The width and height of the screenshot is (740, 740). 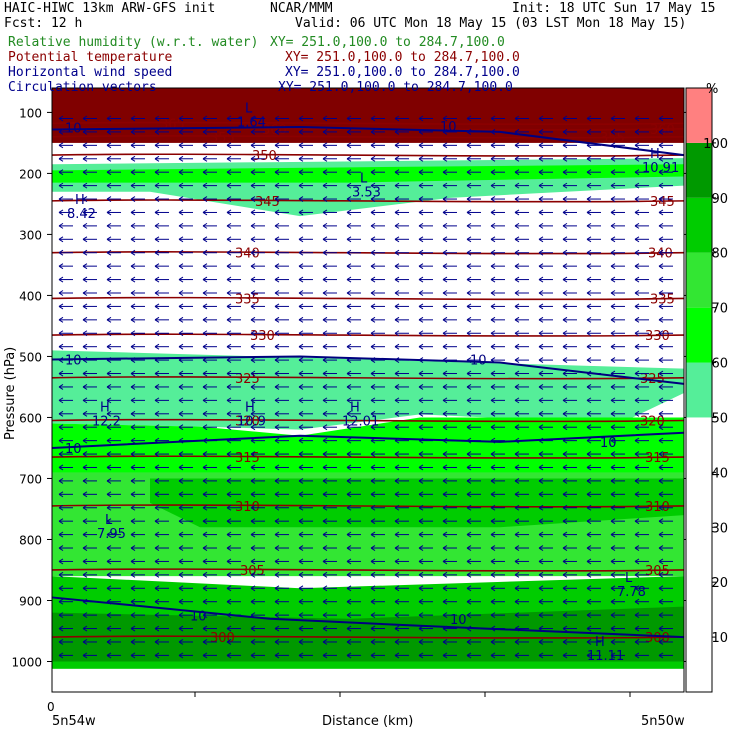 What do you see at coordinates (719, 199) in the screenshot?
I see `colorbar-tick-label: 90` at bounding box center [719, 199].